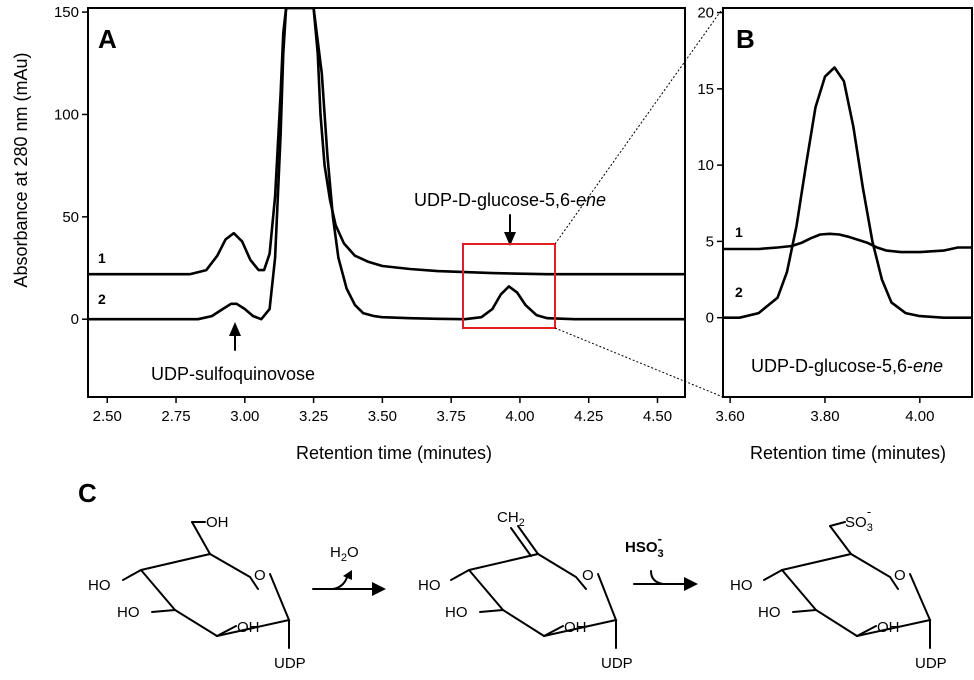 Image resolution: width=974 pixels, height=680 pixels. I want to click on mol3-oh-c2: OH, so click(888, 627).